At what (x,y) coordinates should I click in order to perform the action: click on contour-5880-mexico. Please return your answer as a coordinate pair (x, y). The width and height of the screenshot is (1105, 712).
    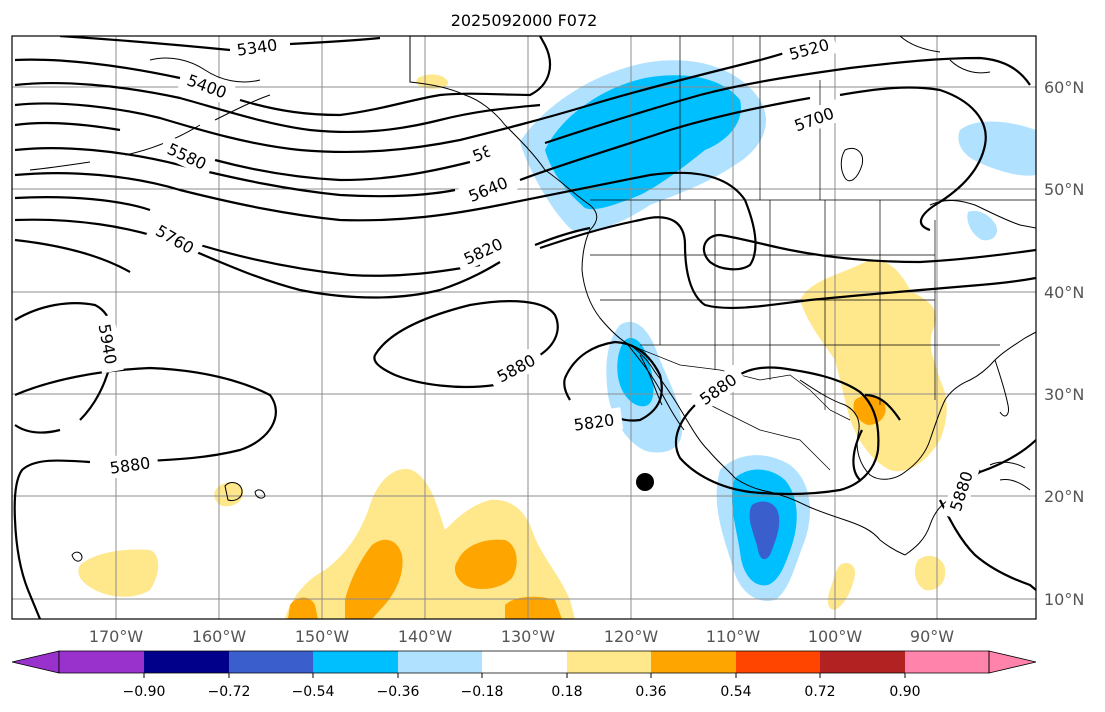
    Looking at the image, I should click on (777, 431).